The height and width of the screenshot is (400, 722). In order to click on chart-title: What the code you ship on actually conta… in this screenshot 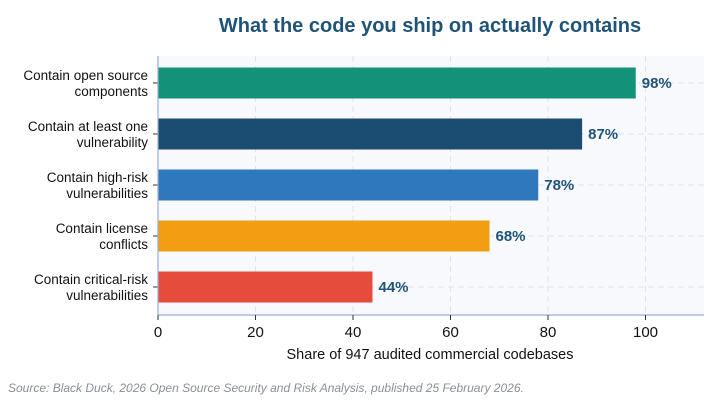, I will do `click(430, 26)`.